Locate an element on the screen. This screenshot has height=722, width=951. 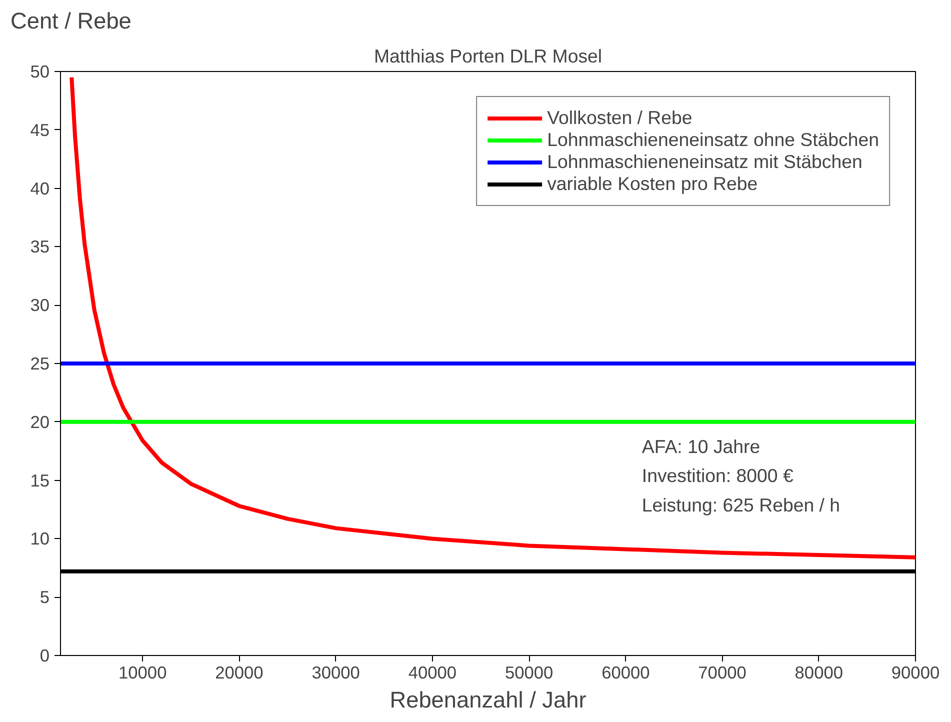
y-tick-label: 0 is located at coordinates (45, 656).